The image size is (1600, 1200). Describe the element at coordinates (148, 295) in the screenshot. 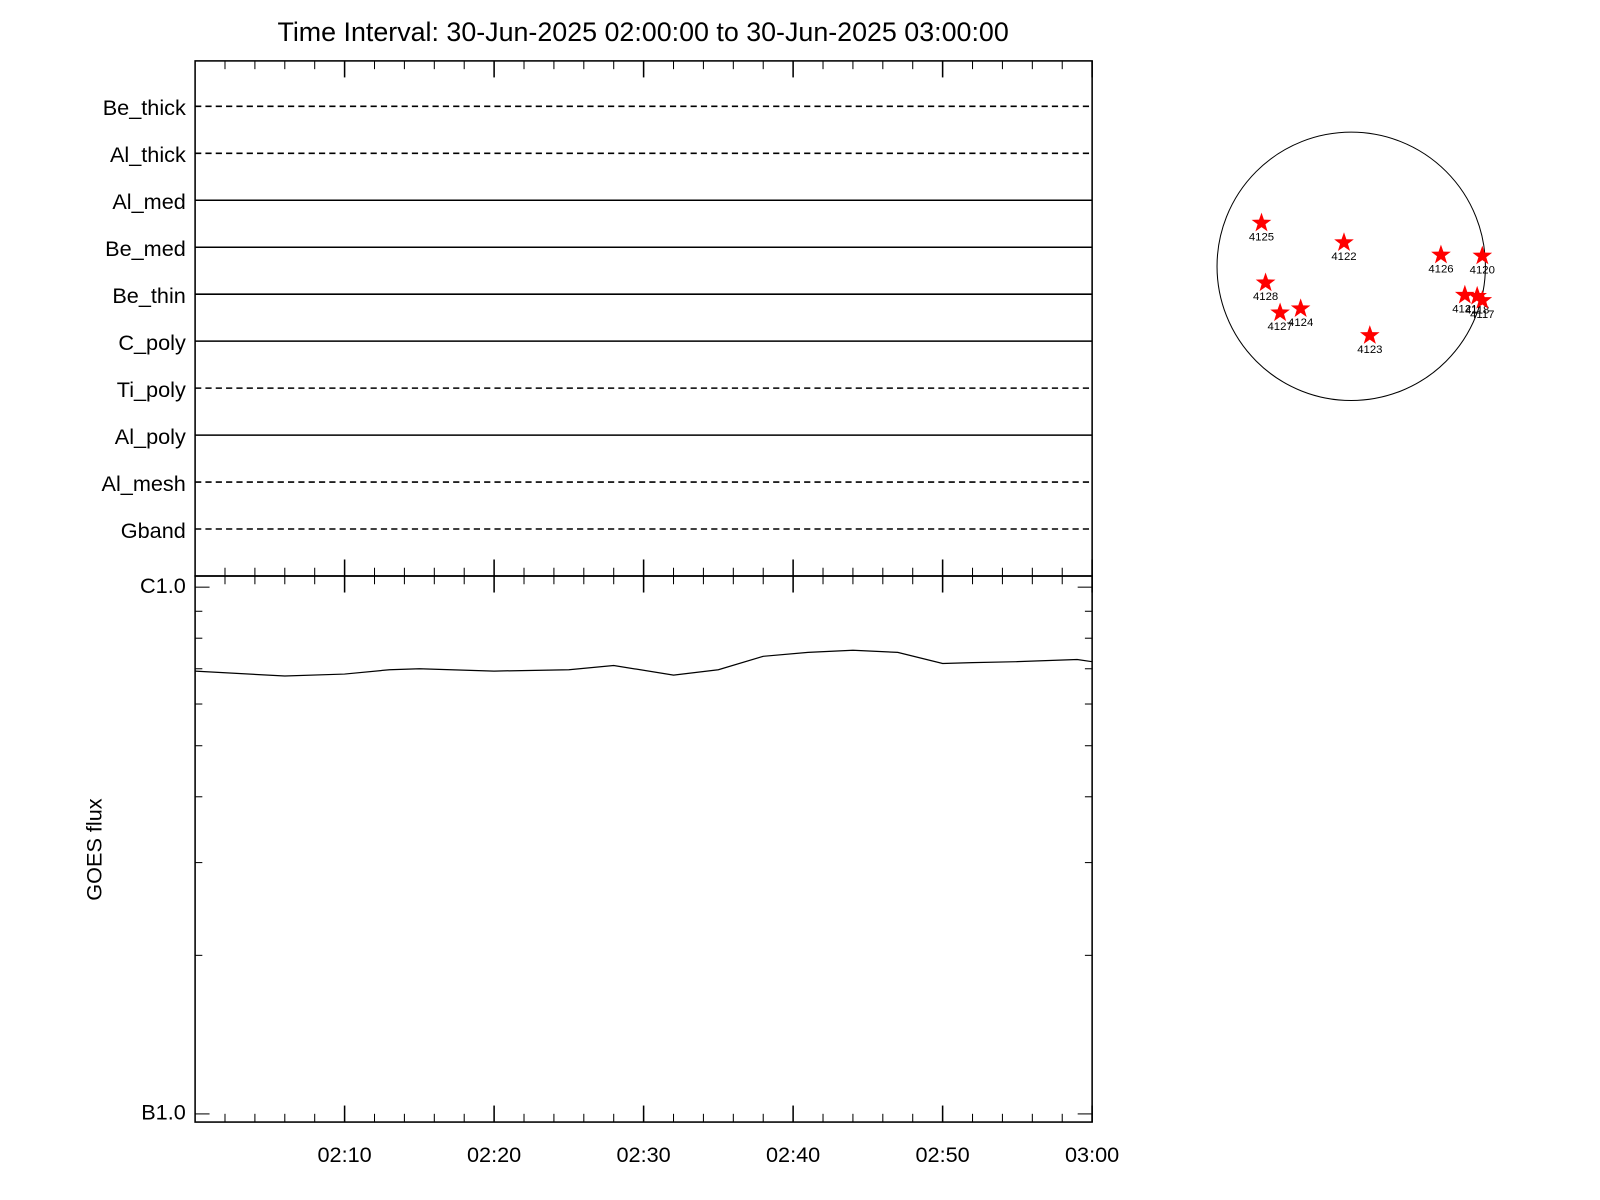

I see `filter-label: Be_thin` at that location.